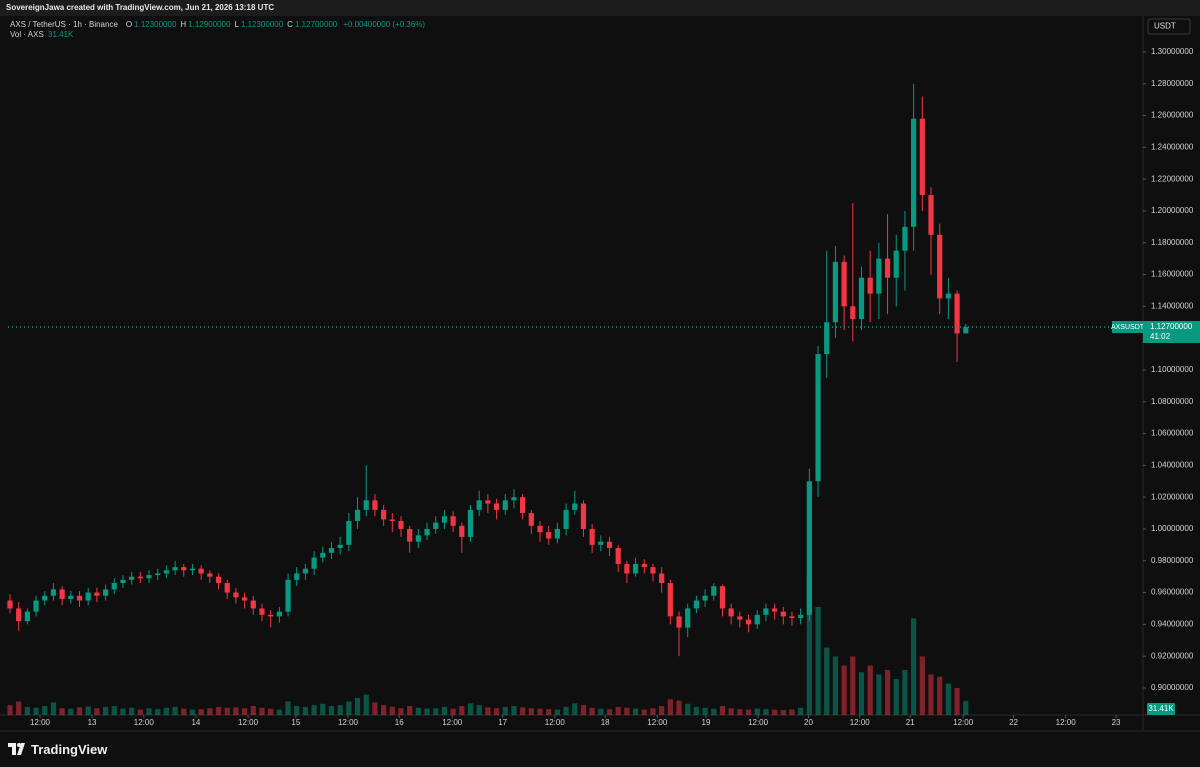 The image size is (1200, 767). What do you see at coordinates (1172, 369) in the screenshot?
I see `y-tick-label: 1.10000000` at bounding box center [1172, 369].